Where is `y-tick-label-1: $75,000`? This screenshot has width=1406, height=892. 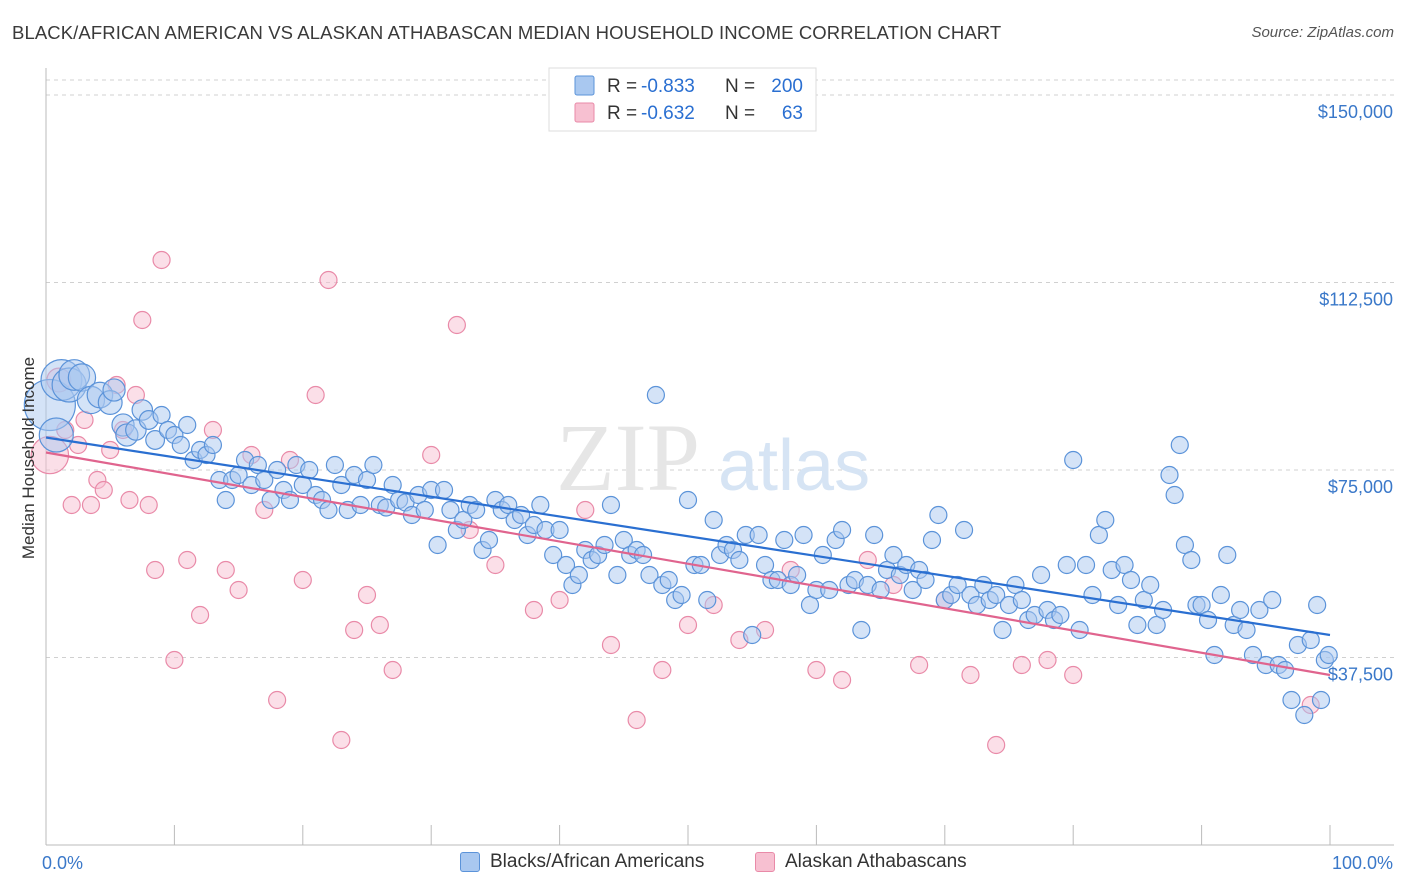 y-tick-label-1: $75,000 is located at coordinates (1360, 487).